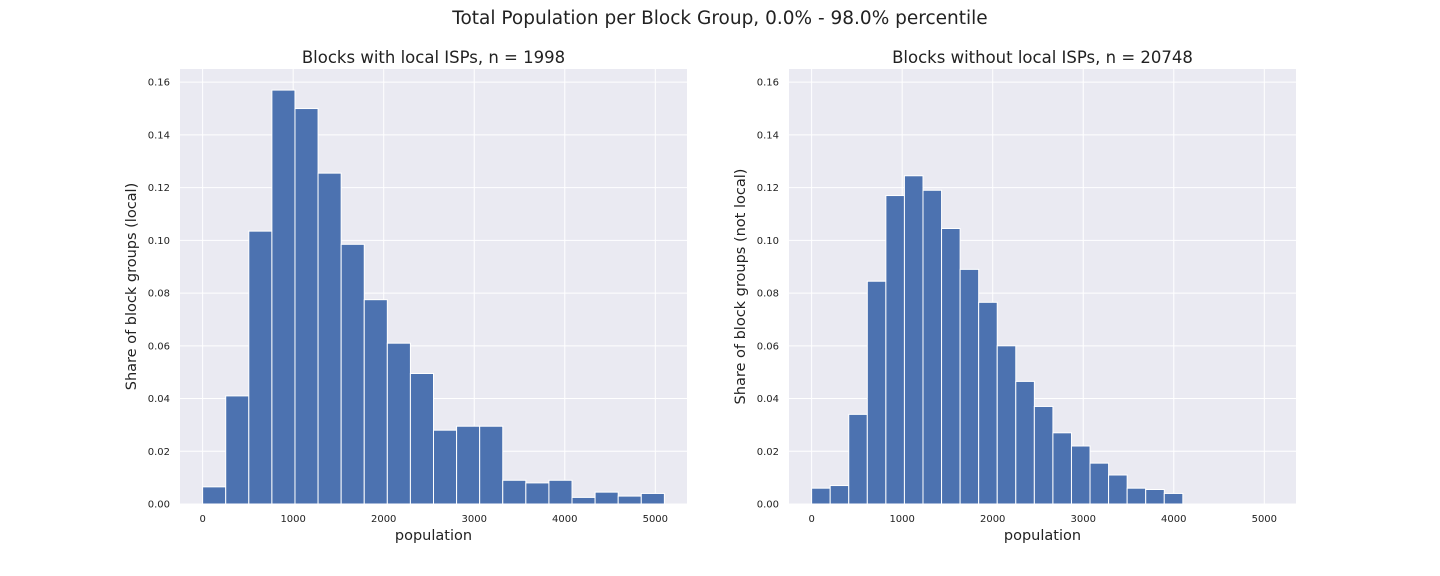  I want to click on y-axis-label: Share of block groups (not local), so click(741, 287).